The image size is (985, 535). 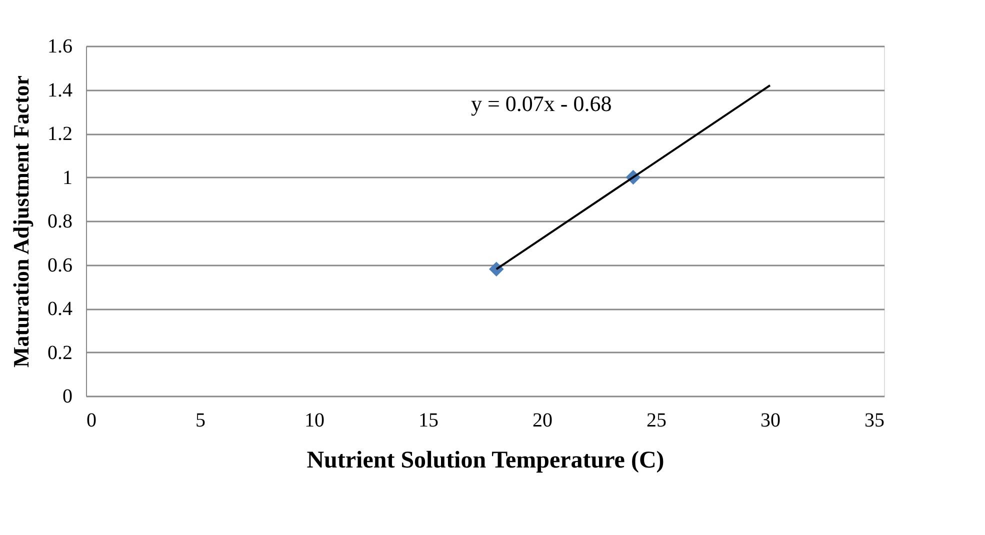 What do you see at coordinates (314, 421) in the screenshot?
I see `x-tick-label: 10` at bounding box center [314, 421].